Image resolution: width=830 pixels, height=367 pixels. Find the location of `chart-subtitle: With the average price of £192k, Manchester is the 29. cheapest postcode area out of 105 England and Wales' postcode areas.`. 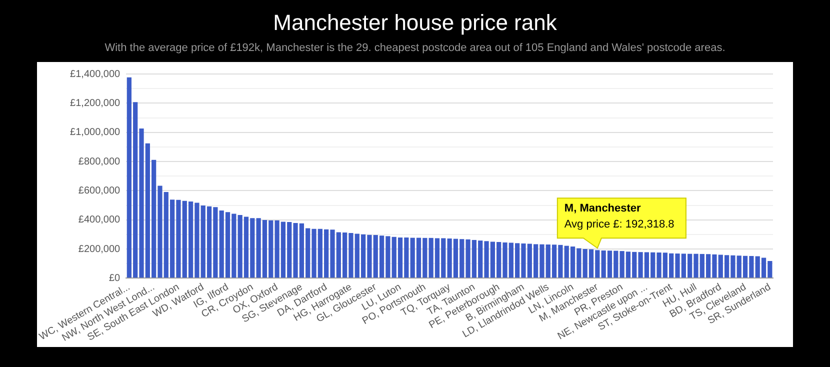

chart-subtitle: With the average price of £192k, Manchester is the 29. cheapest postcode area out of 105 England and Wales' postcode areas. is located at coordinates (415, 48).